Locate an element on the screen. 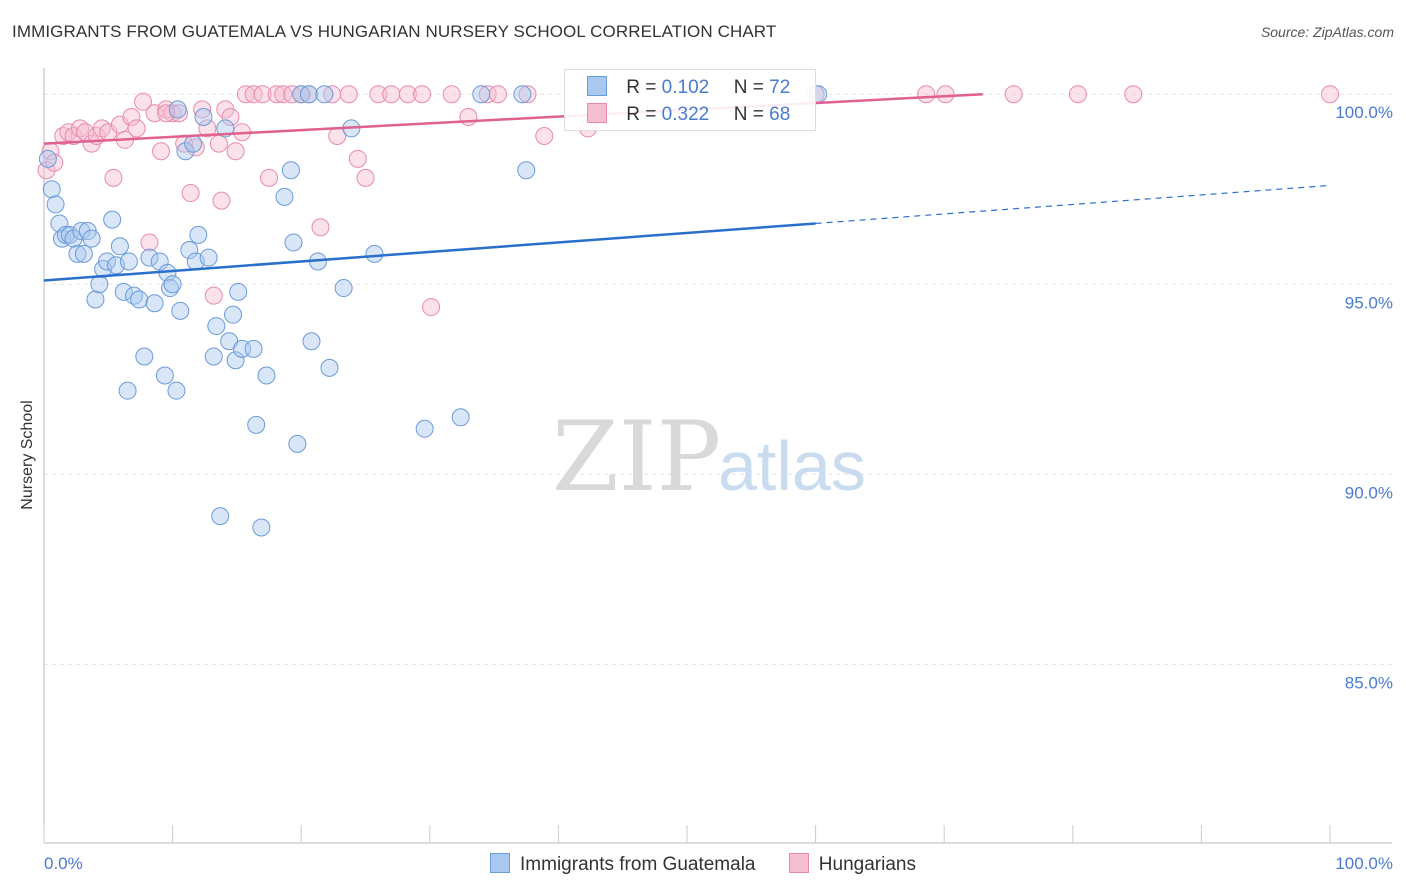 The height and width of the screenshot is (892, 1406). legend-n-value: 68 is located at coordinates (780, 114).